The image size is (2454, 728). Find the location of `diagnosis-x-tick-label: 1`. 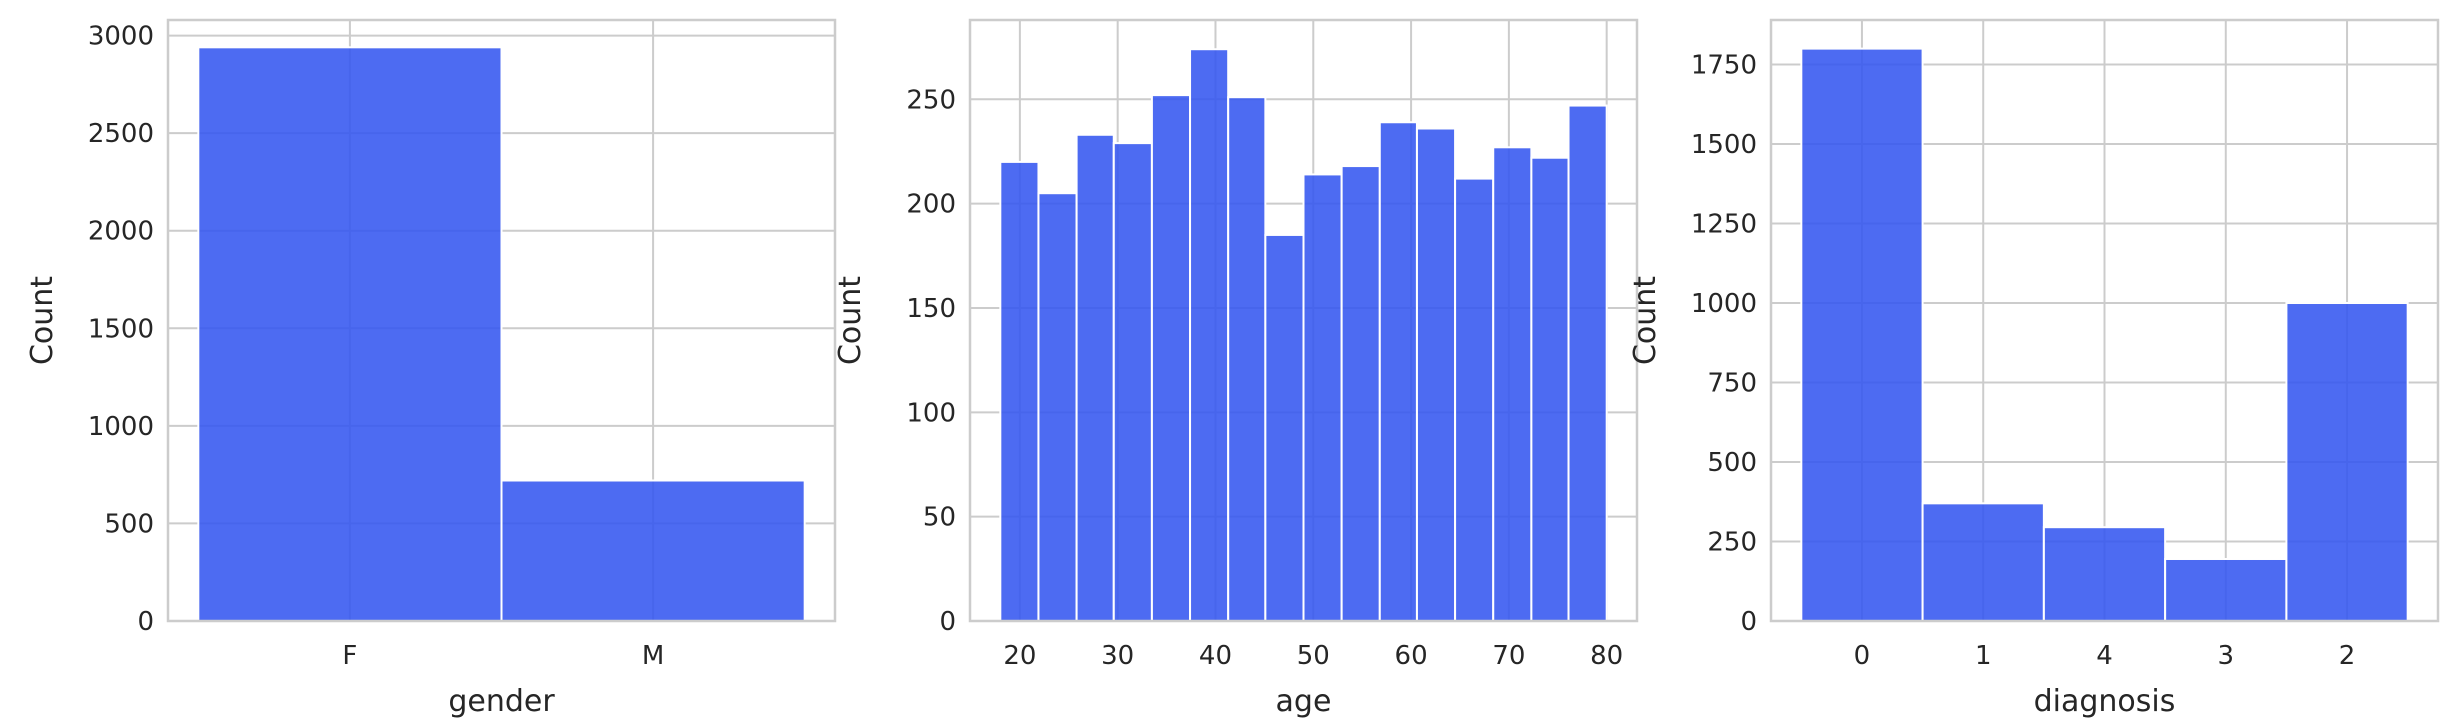

diagnosis-x-tick-label: 1 is located at coordinates (1983, 656).